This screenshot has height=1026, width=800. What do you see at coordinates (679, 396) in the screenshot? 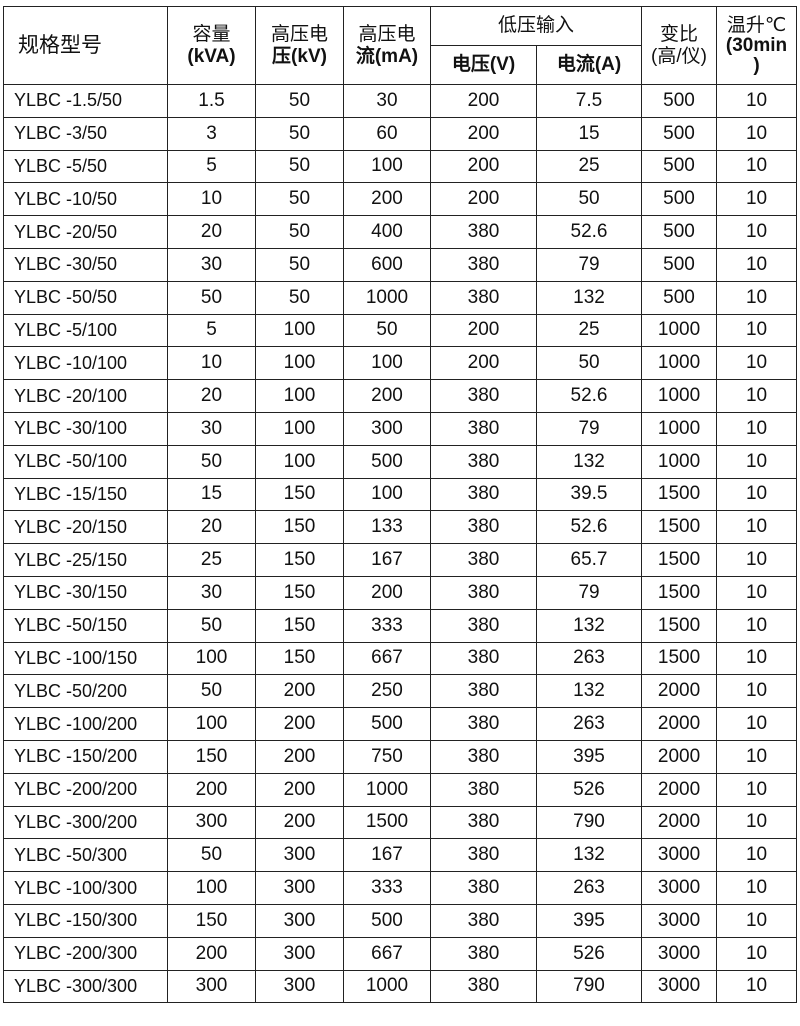
I see `cell-ratio: 1000` at bounding box center [679, 396].